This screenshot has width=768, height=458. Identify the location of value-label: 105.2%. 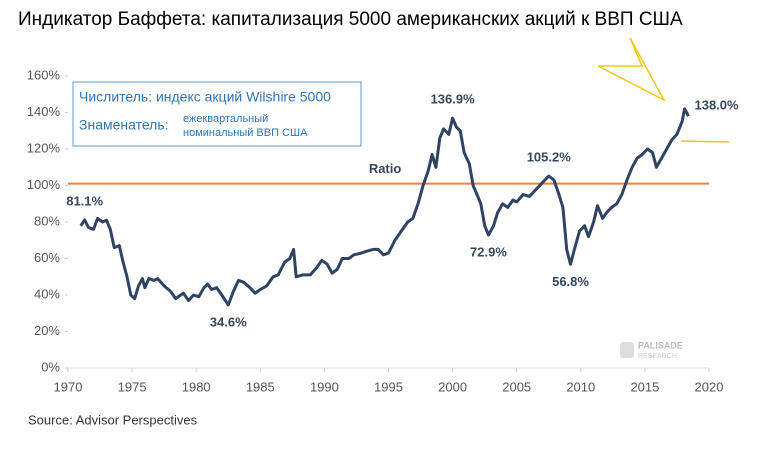
(549, 156).